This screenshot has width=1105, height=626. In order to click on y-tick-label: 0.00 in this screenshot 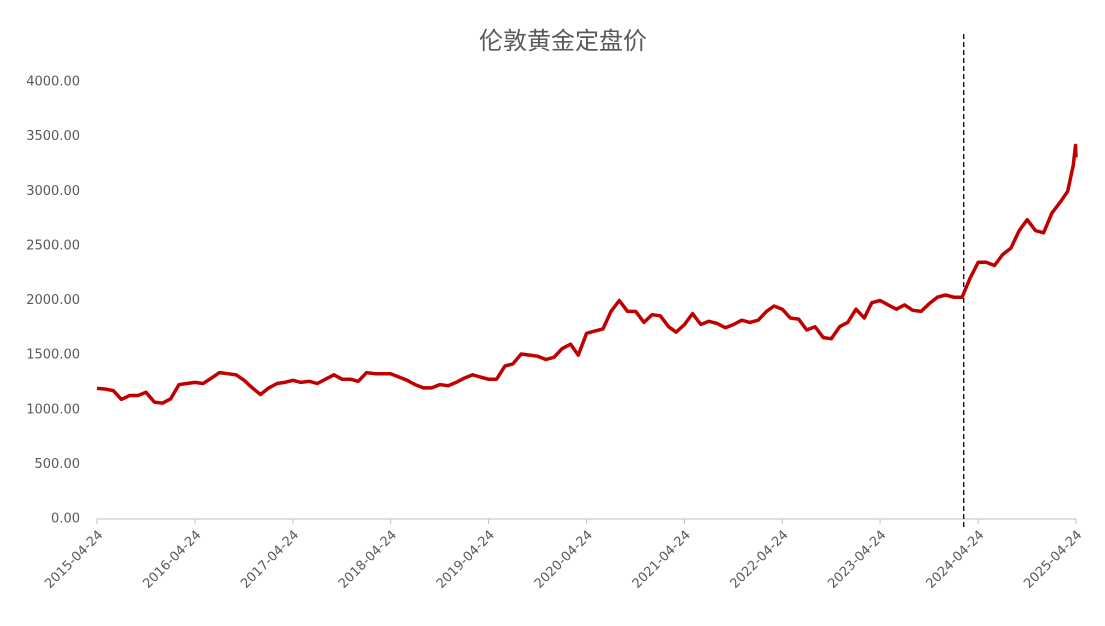, I will do `click(65, 519)`.